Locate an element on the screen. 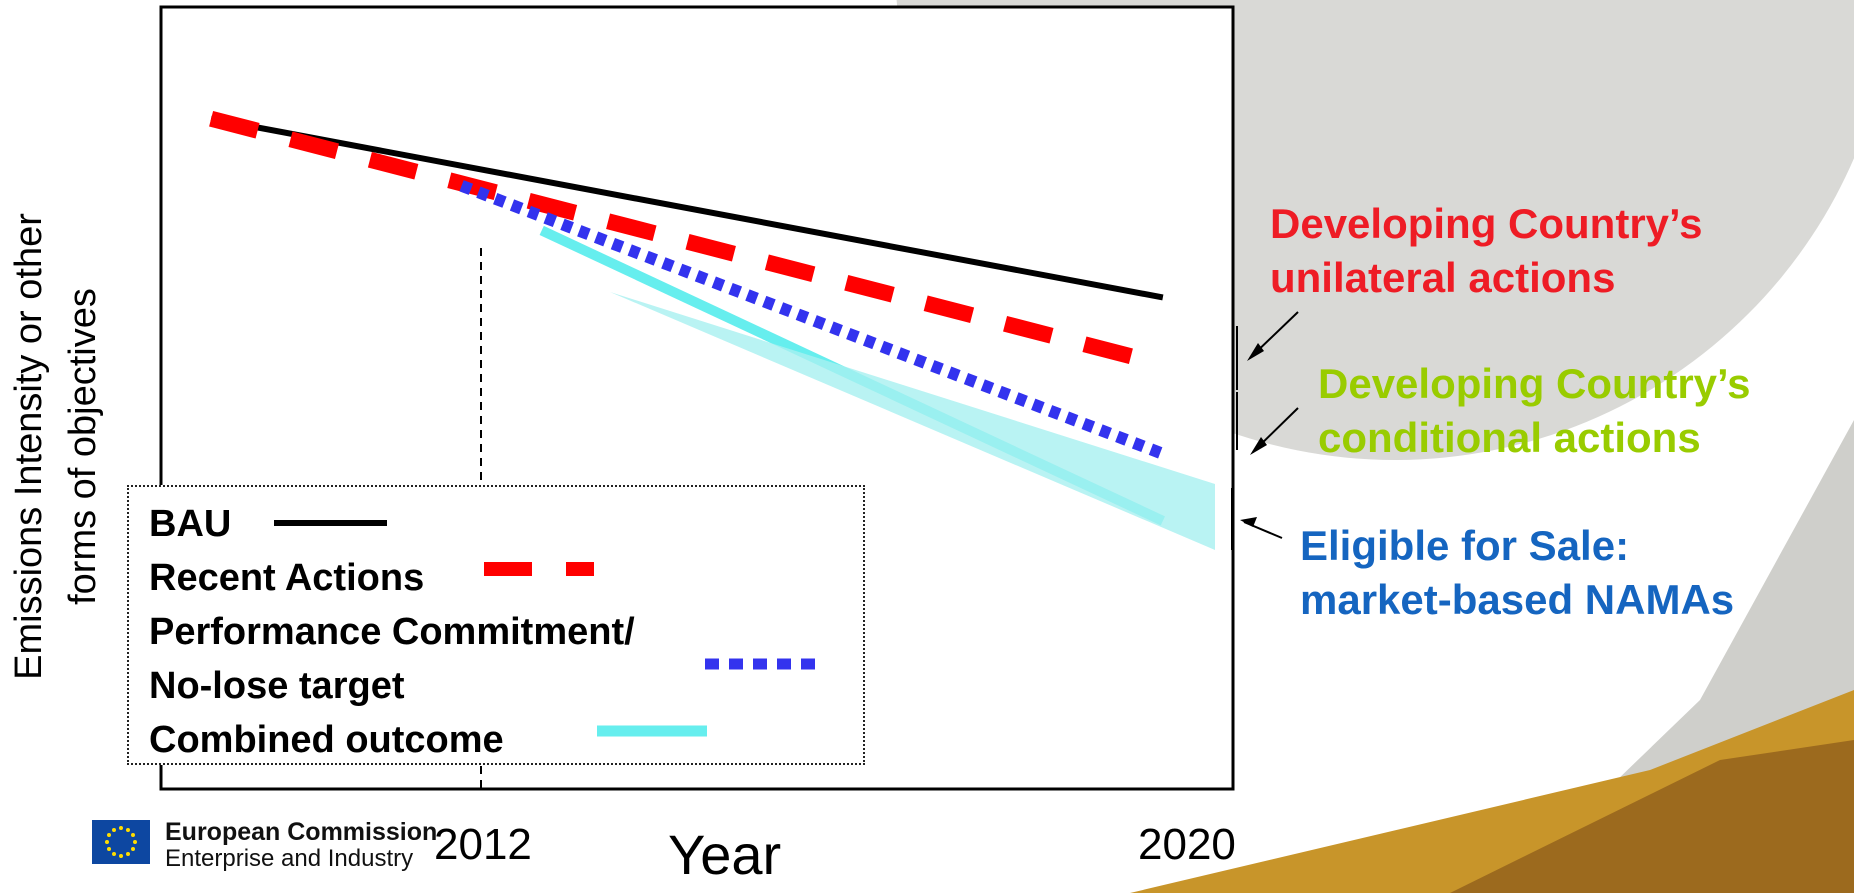  legend-label-bau: BAU is located at coordinates (190, 524).